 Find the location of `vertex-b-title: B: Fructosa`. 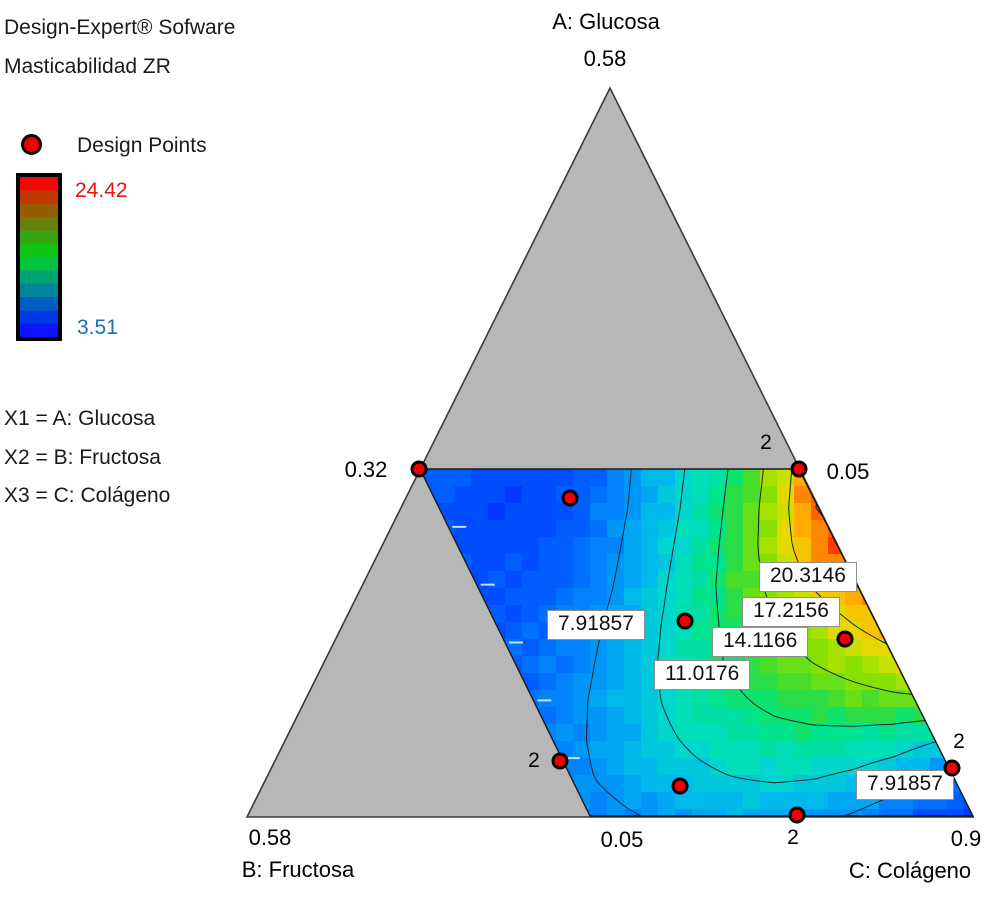

vertex-b-title: B: Fructosa is located at coordinates (298, 869).